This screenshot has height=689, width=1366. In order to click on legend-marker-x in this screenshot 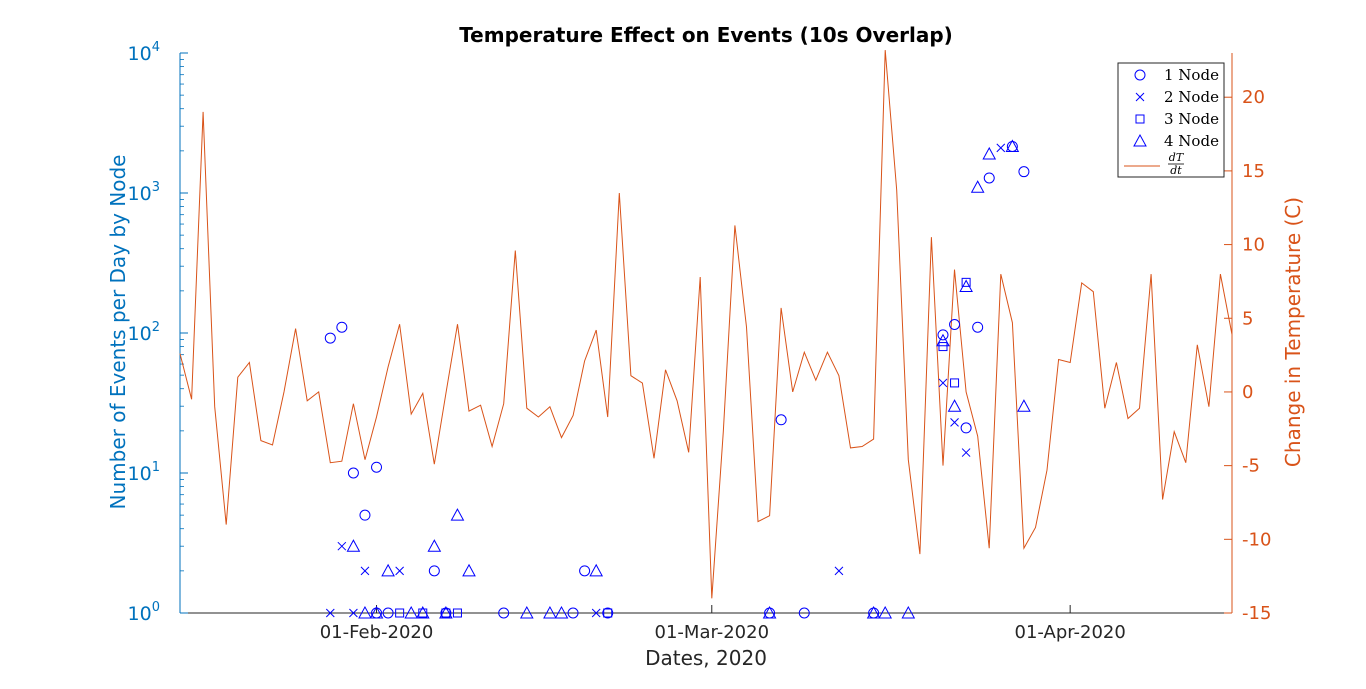, I will do `click(1140, 97)`.